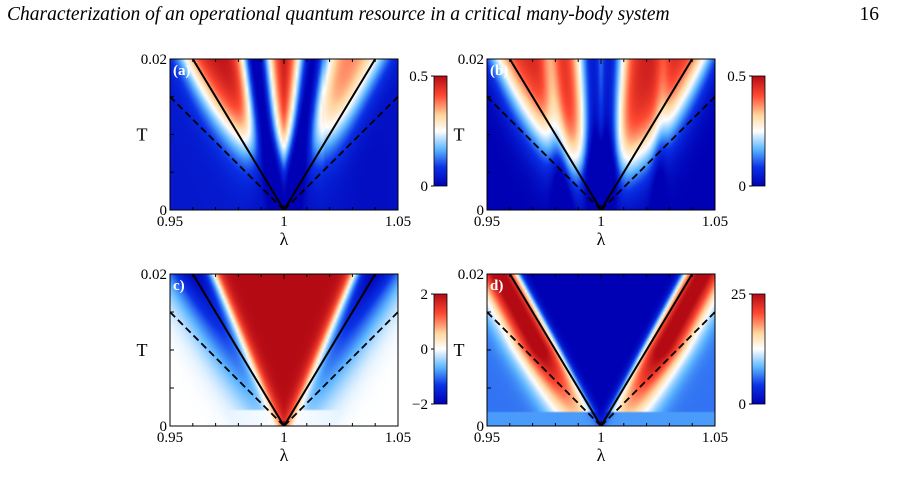 The height and width of the screenshot is (478, 900). Describe the element at coordinates (182, 71) in the screenshot. I see `panel-label: (a)` at that location.